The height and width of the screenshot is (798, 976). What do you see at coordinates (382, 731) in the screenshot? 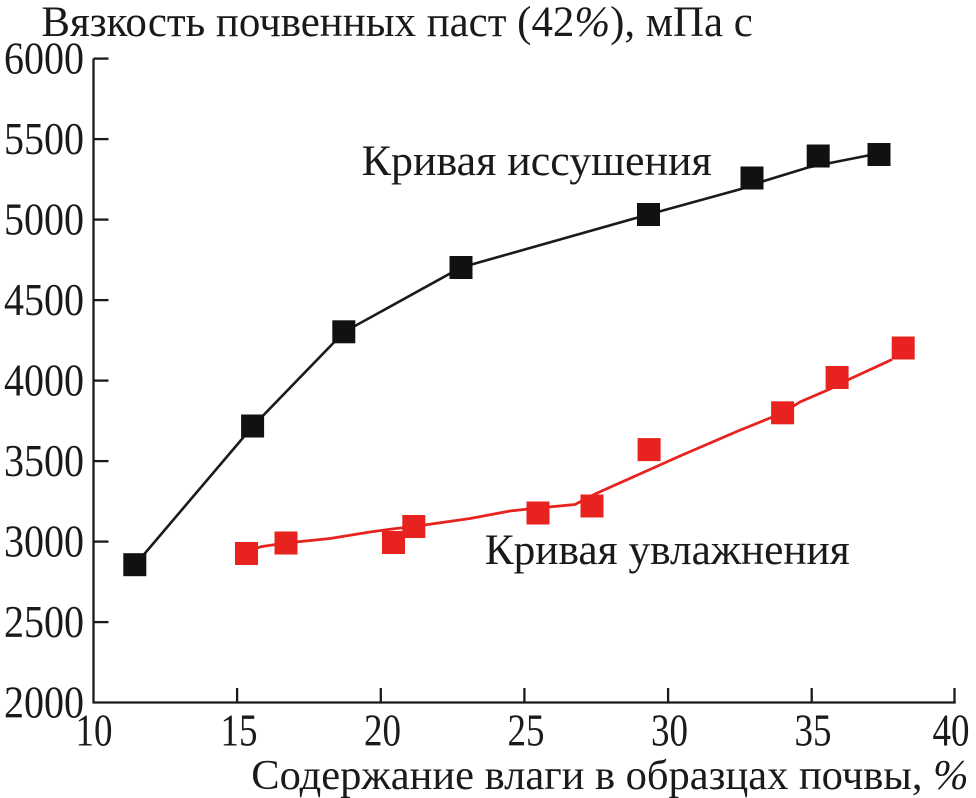
I see `svg-text: 20` at bounding box center [382, 731].